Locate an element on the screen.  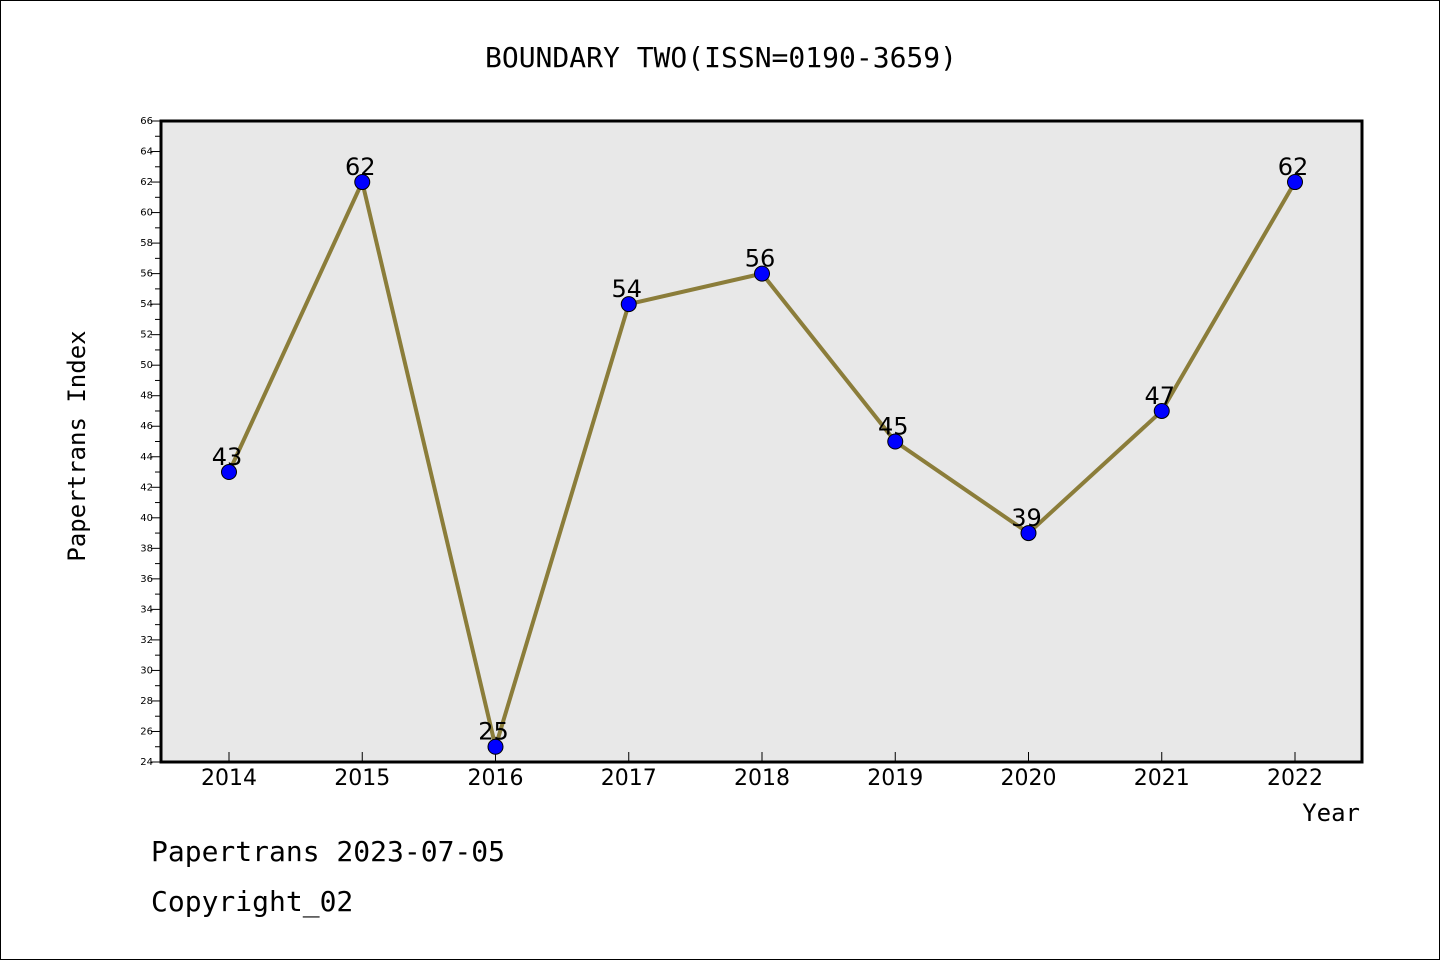
data-label: 45 is located at coordinates (893, 427).